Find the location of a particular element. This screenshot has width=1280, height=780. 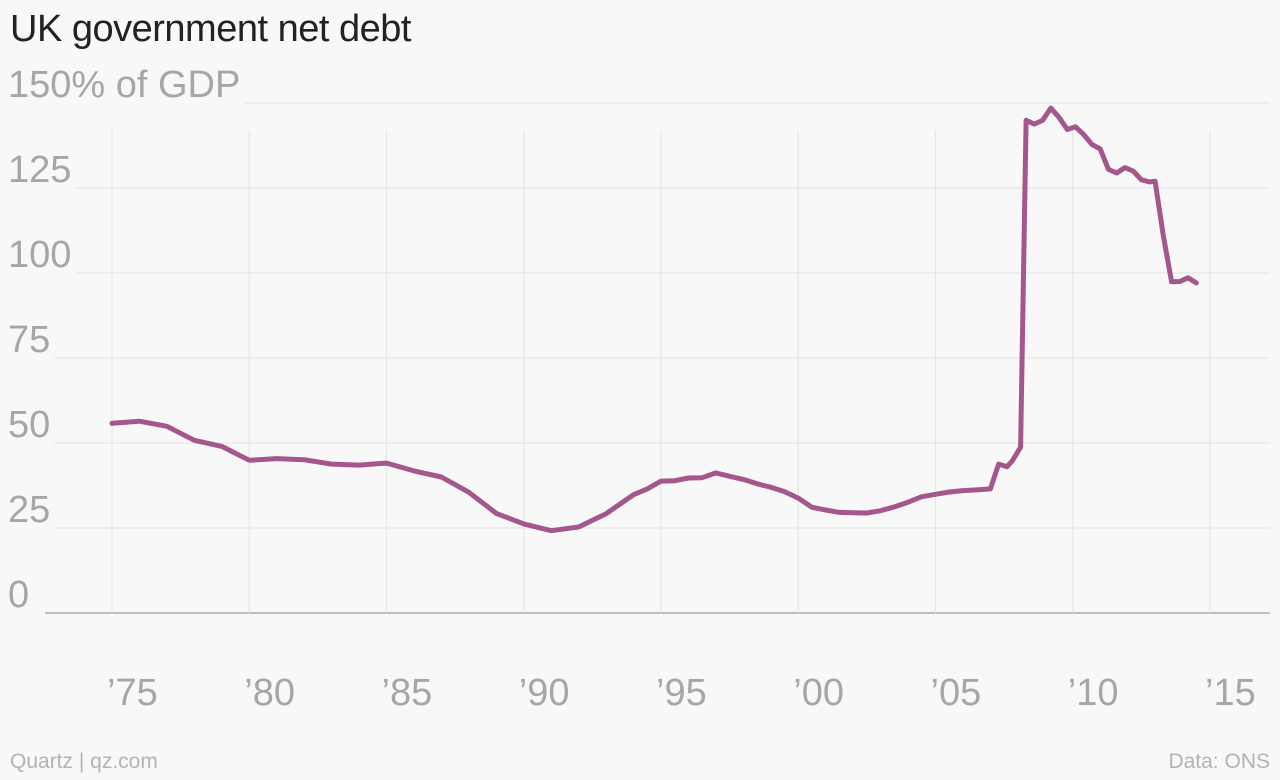

chart-title: UK government net debt is located at coordinates (210, 29).